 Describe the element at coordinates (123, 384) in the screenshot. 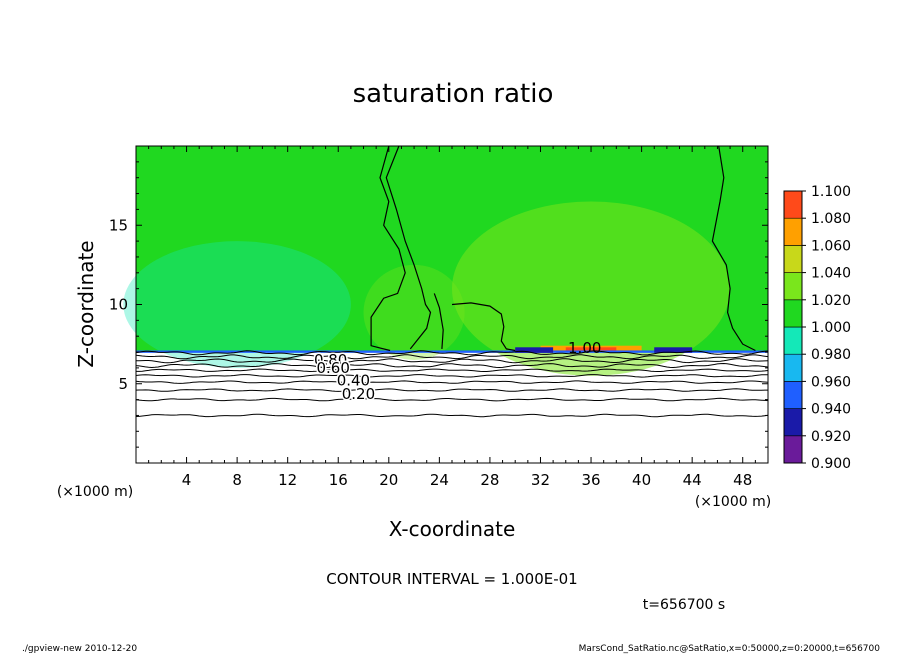

I see `z-tick-label: 5` at that location.